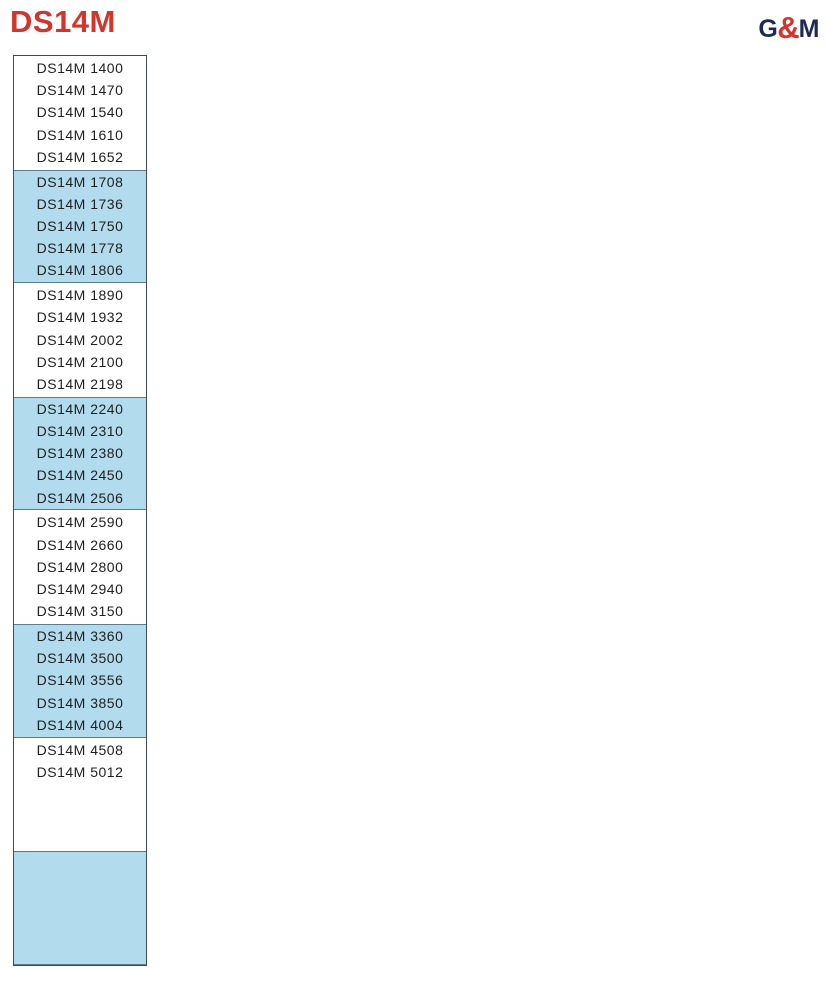 Image resolution: width=826 pixels, height=988 pixels. I want to click on model-item-link: DS14M 1736, so click(80, 203).